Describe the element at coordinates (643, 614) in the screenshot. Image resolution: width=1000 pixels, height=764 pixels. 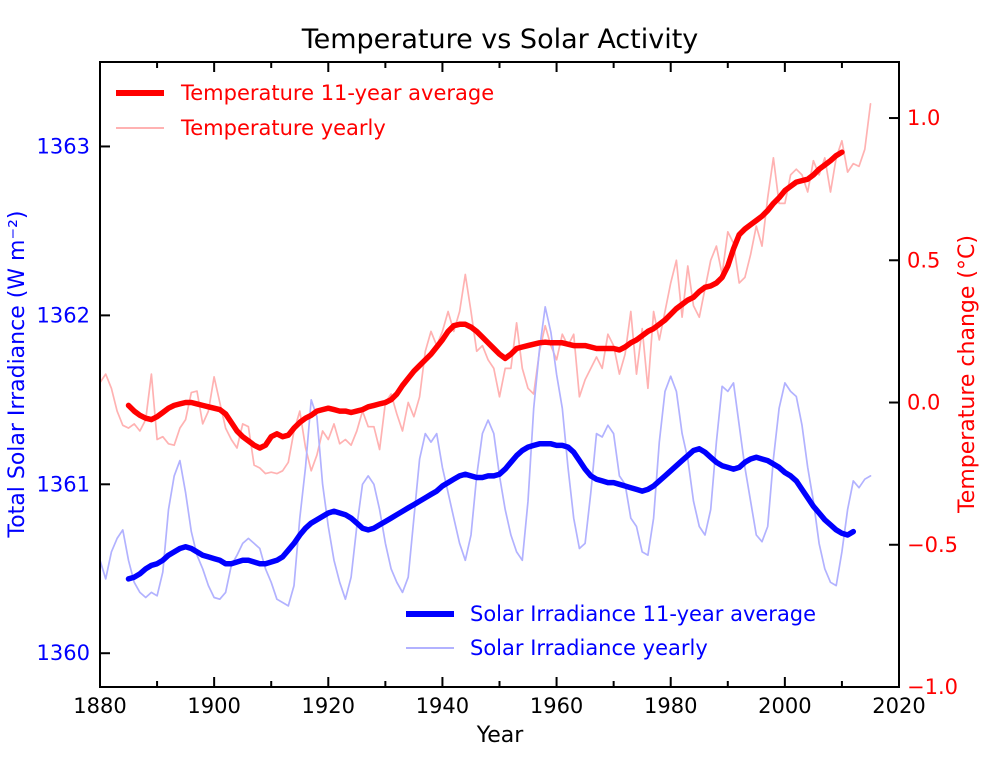
I see `legend-solar-avg-label: Solar Irradiance 11-year average` at that location.